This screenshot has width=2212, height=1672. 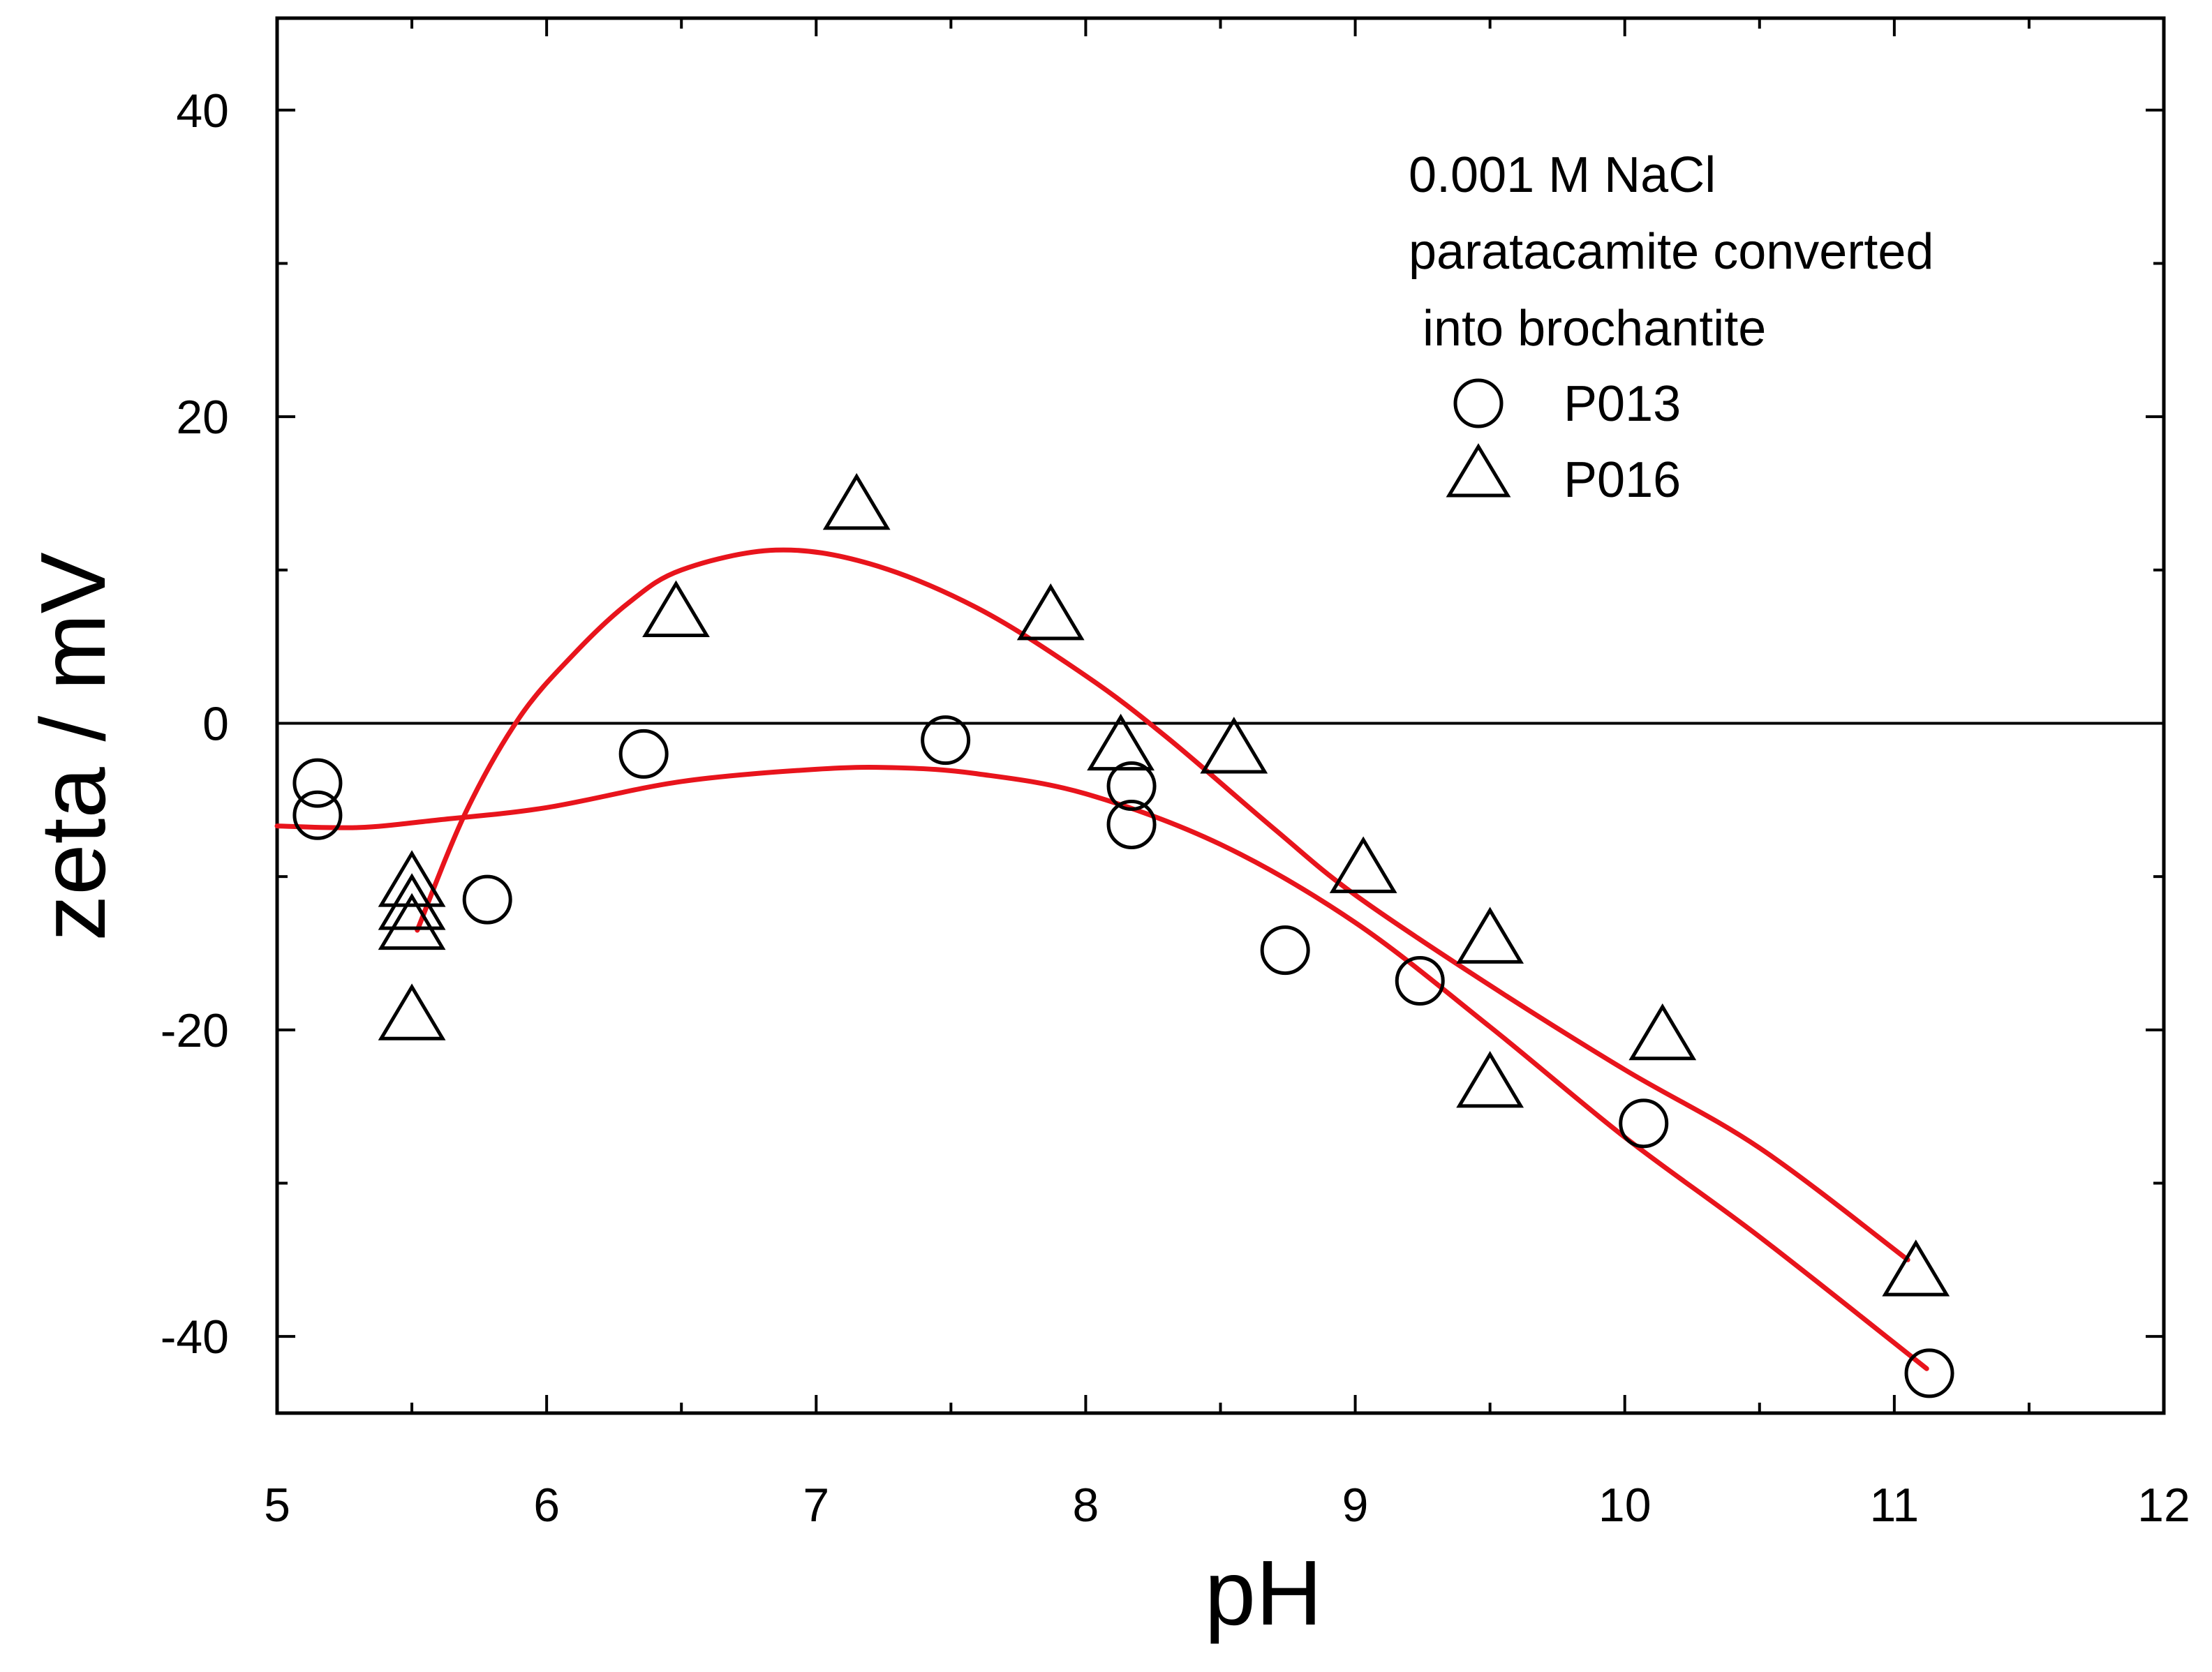 I want to click on x-tick-label: 9, so click(x=1355, y=1505).